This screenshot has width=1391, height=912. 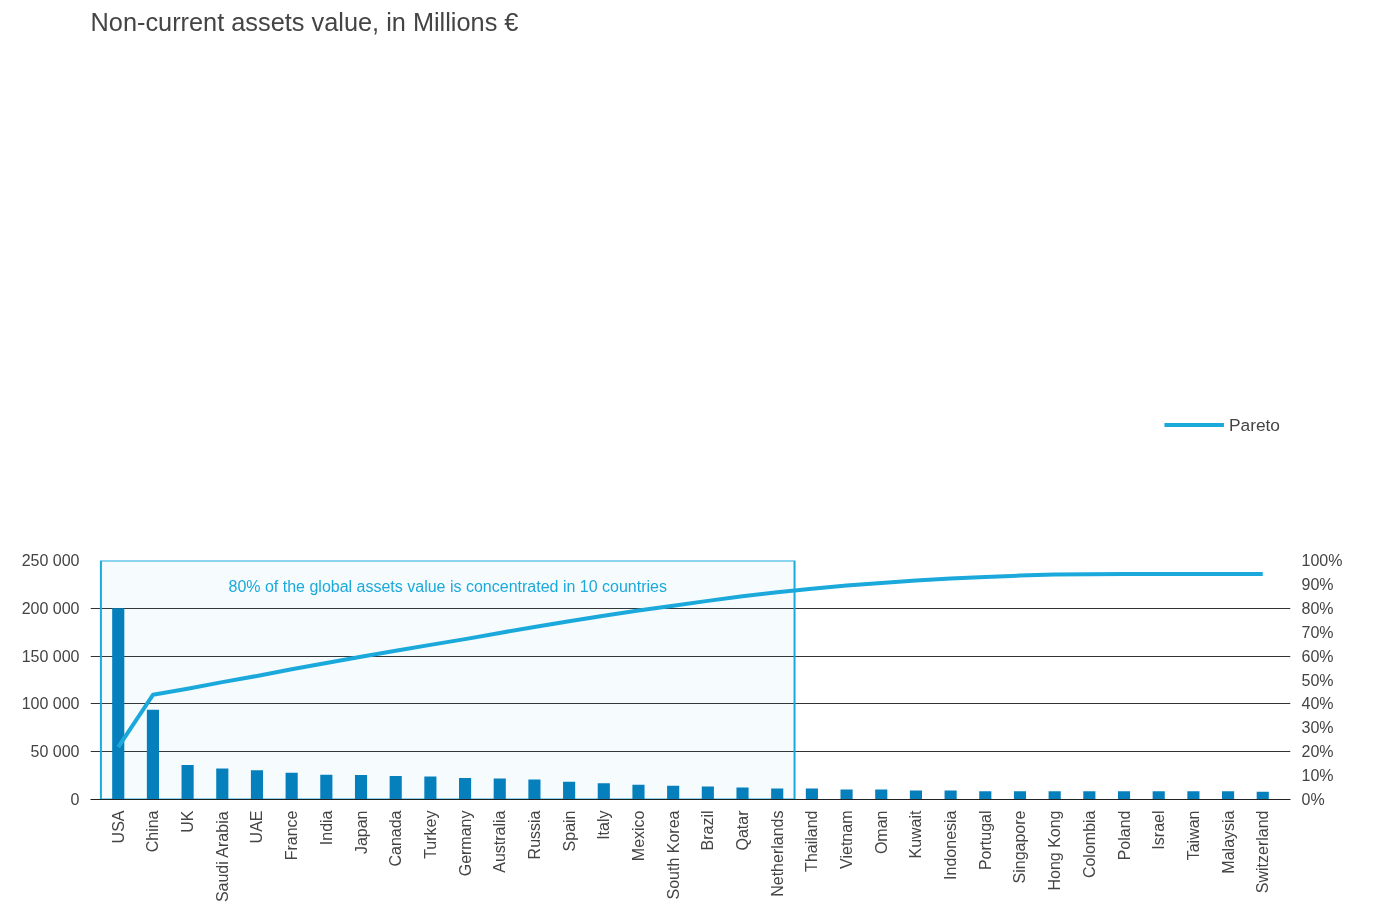 What do you see at coordinates (304, 21) in the screenshot?
I see `chart-title: Non-current assets value, in Millions €` at bounding box center [304, 21].